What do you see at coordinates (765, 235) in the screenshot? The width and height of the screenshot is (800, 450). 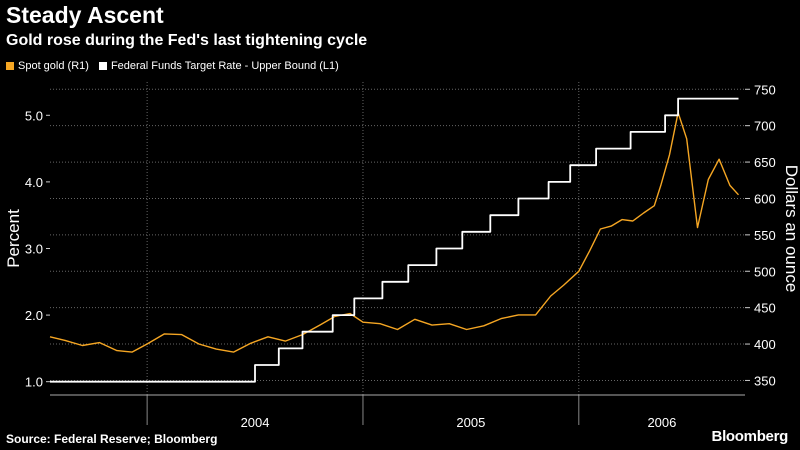 I see `right-tick-label: 550` at bounding box center [765, 235].